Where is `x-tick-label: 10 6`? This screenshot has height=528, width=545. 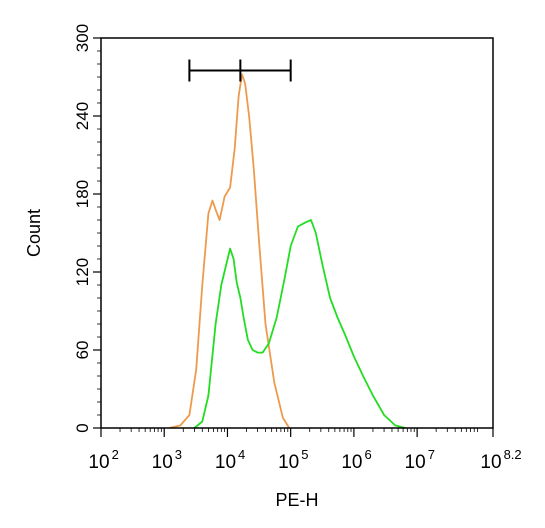 x-tick-label: 10 6 is located at coordinates (356, 460).